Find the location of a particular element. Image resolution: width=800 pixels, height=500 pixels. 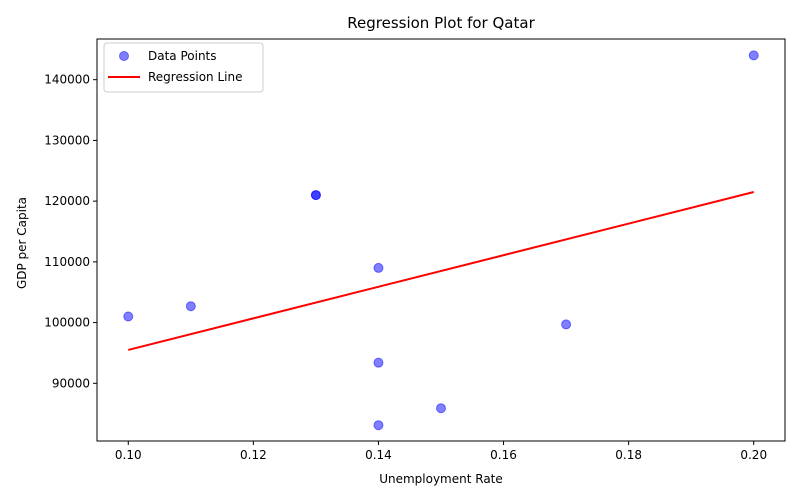

y-axis-label: GDP per Capita is located at coordinates (22, 243).